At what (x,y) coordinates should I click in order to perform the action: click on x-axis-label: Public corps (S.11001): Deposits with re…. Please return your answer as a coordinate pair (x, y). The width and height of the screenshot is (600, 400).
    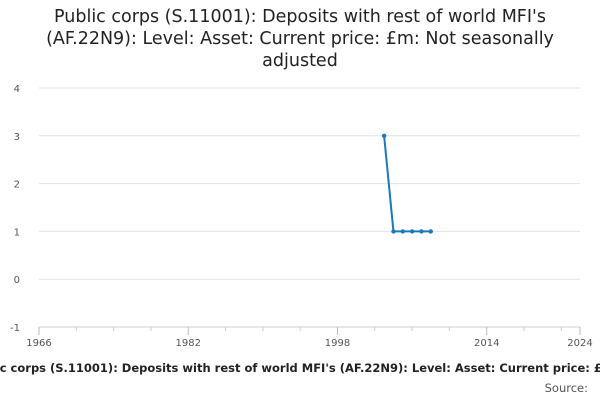
    Looking at the image, I should click on (300, 368).